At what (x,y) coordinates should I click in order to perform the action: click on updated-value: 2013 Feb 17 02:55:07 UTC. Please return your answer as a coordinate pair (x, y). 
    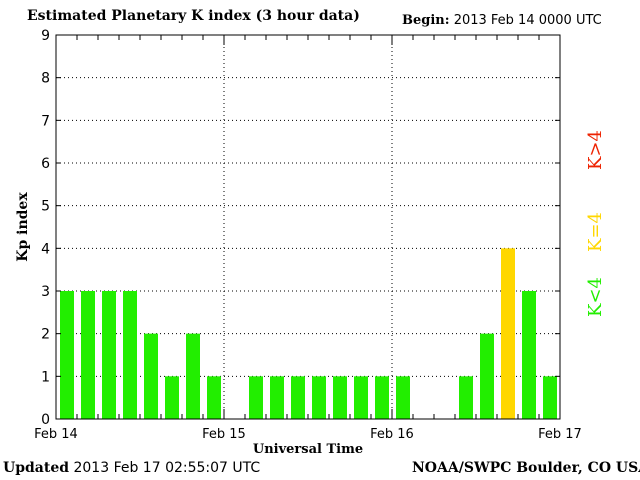
    Looking at the image, I should click on (167, 468).